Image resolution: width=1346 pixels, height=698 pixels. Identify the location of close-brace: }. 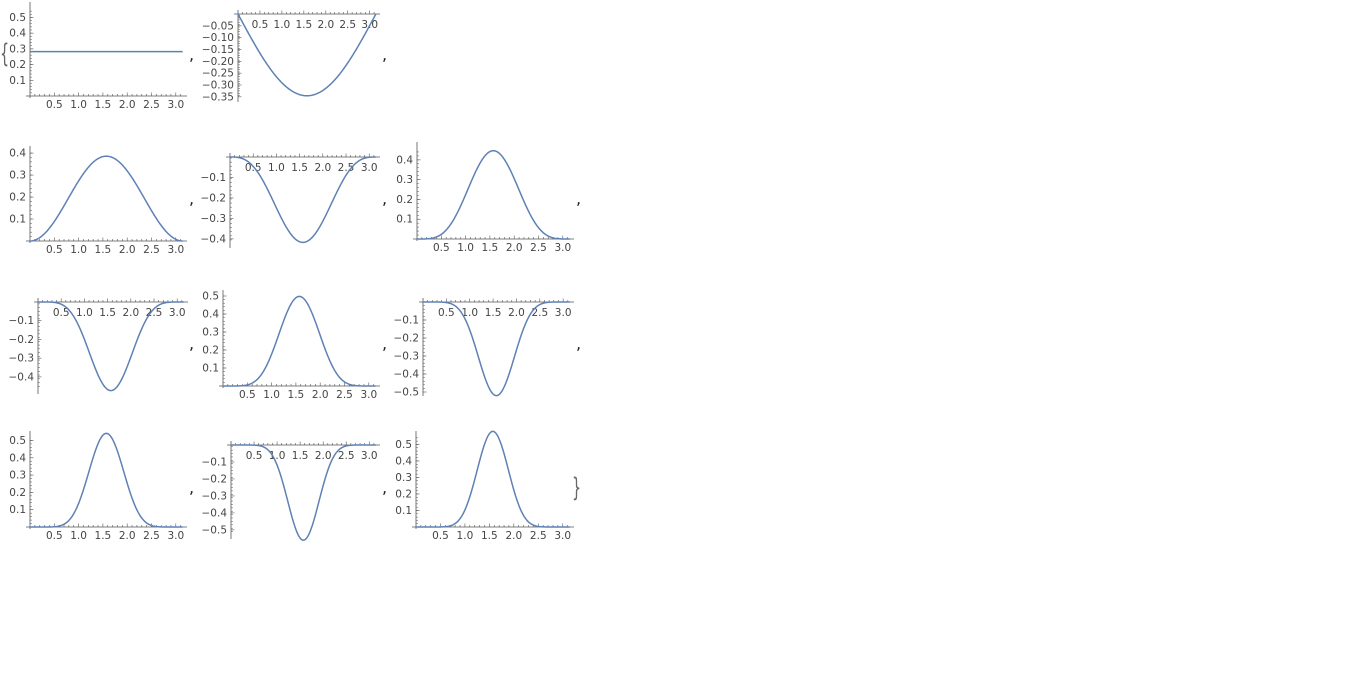
(576, 487).